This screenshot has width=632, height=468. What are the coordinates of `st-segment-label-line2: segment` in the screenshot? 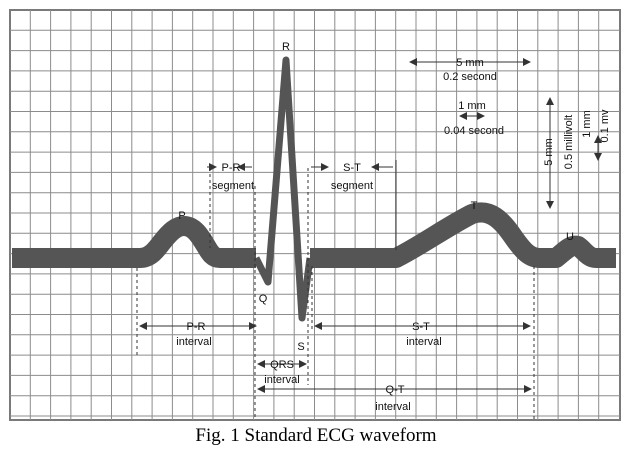 It's located at (352, 186).